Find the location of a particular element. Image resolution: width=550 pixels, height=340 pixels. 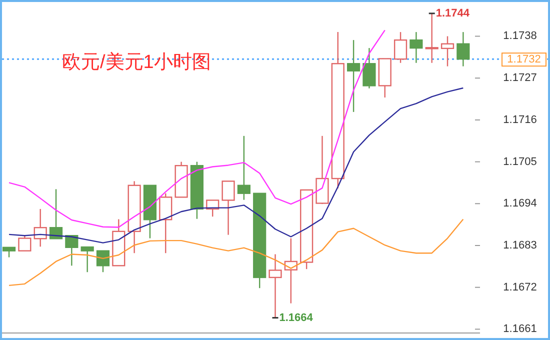

text: 欧元/美元1小时图 is located at coordinates (136, 62).